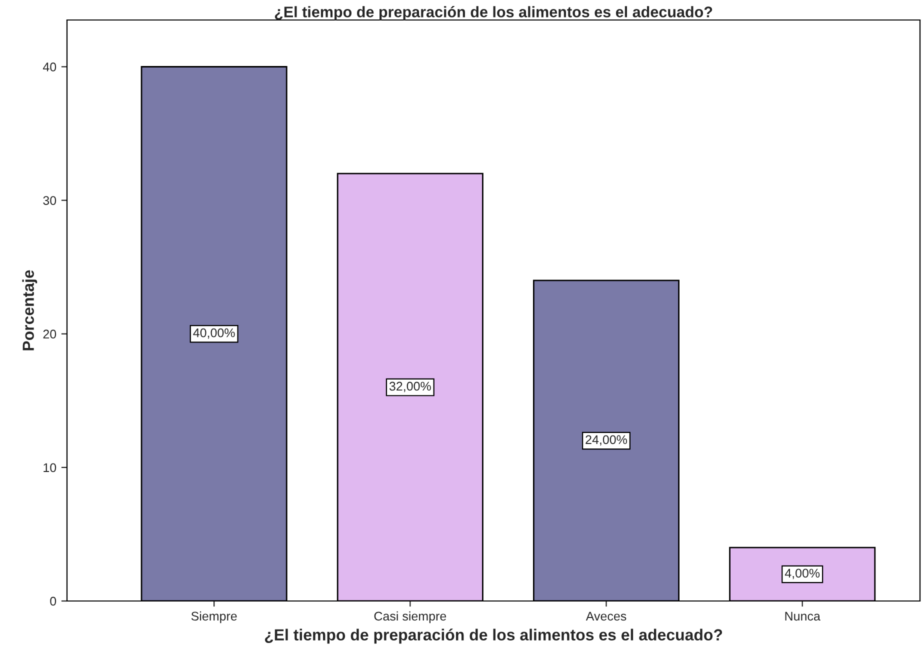 The image size is (922, 664). What do you see at coordinates (214, 333) in the screenshot?
I see `data-label: 40,00%` at bounding box center [214, 333].